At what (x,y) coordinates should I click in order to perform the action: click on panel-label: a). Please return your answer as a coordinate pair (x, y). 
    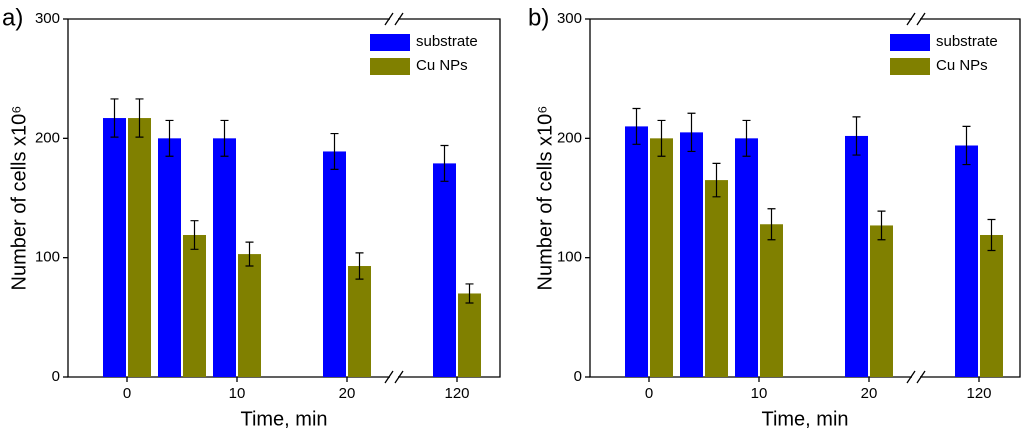
    Looking at the image, I should click on (12, 17).